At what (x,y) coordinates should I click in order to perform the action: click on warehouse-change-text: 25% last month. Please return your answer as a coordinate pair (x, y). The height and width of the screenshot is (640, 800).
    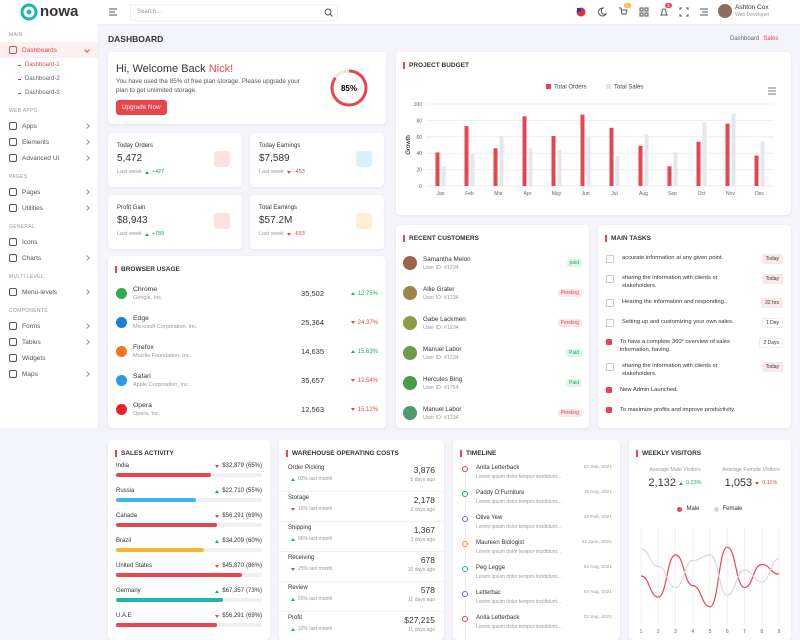
    Looking at the image, I should click on (315, 569).